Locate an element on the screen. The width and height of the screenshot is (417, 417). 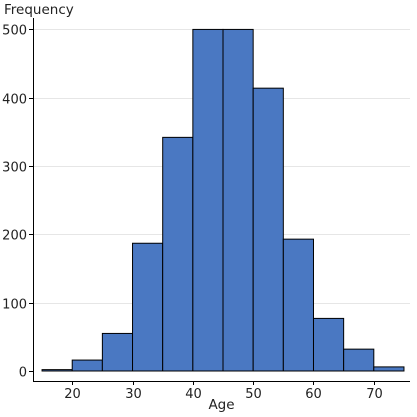
y-tick-label: 0 is located at coordinates (23, 373).